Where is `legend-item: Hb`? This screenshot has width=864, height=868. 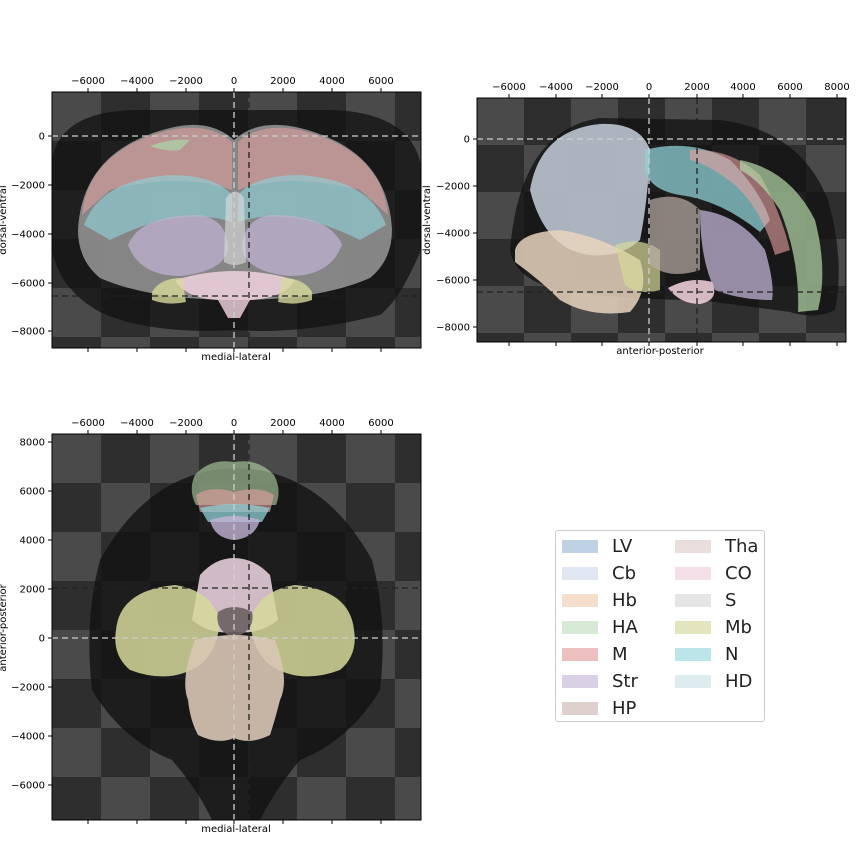
legend-item: Hb is located at coordinates (599, 600).